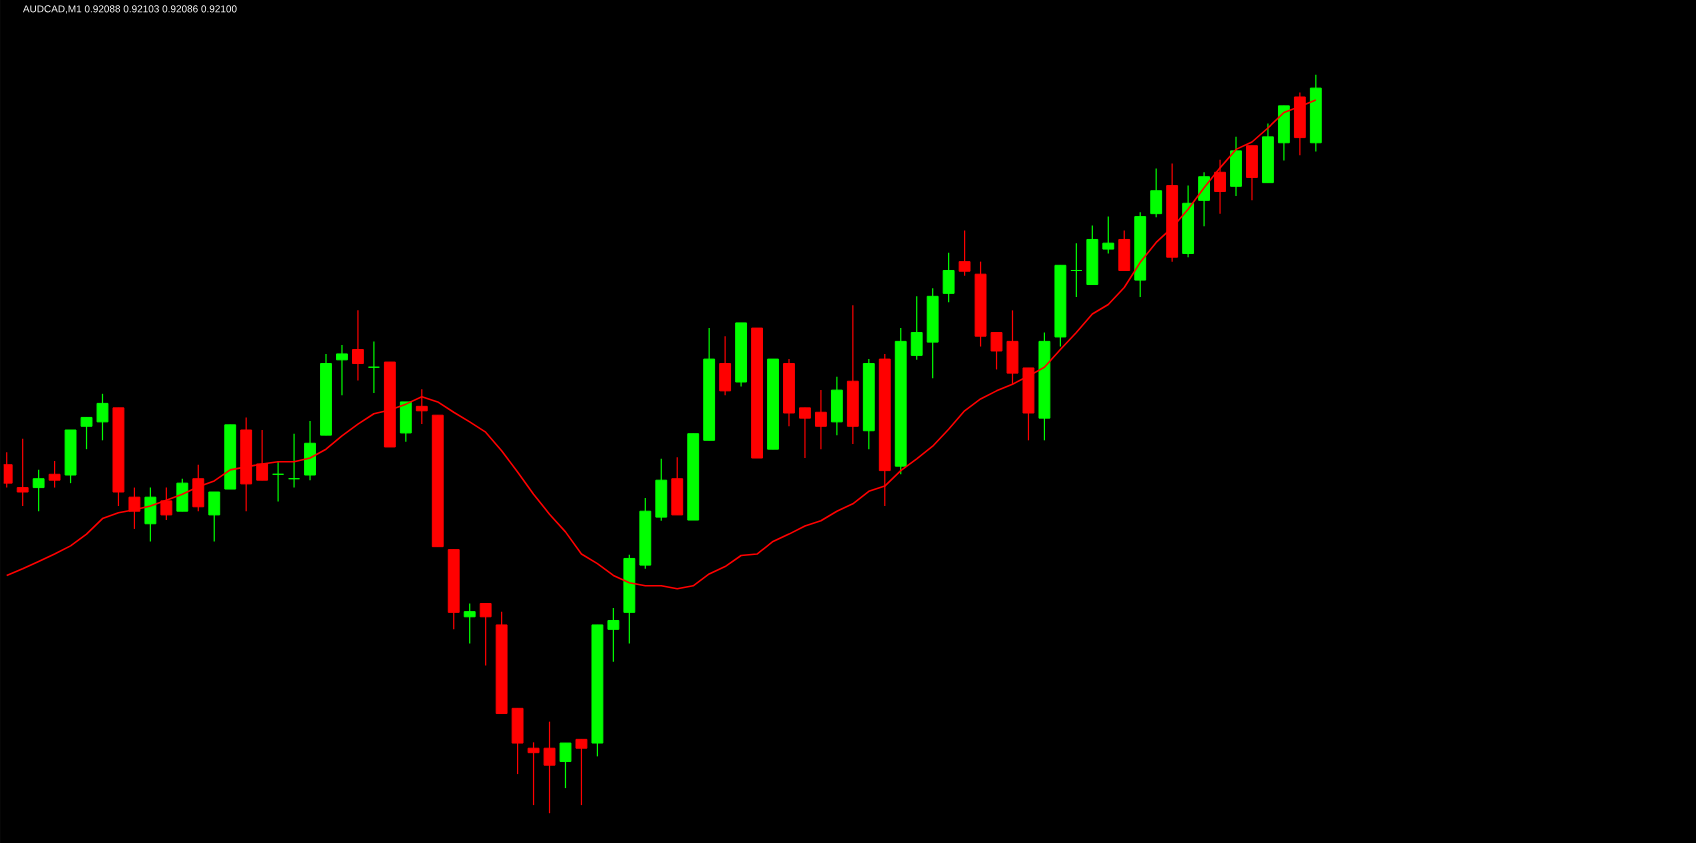 The height and width of the screenshot is (843, 1696). What do you see at coordinates (129, 9) in the screenshot?
I see `chart-title: AUDCAD,M1 0.92088 0.92103 0.92086 0.92100` at bounding box center [129, 9].